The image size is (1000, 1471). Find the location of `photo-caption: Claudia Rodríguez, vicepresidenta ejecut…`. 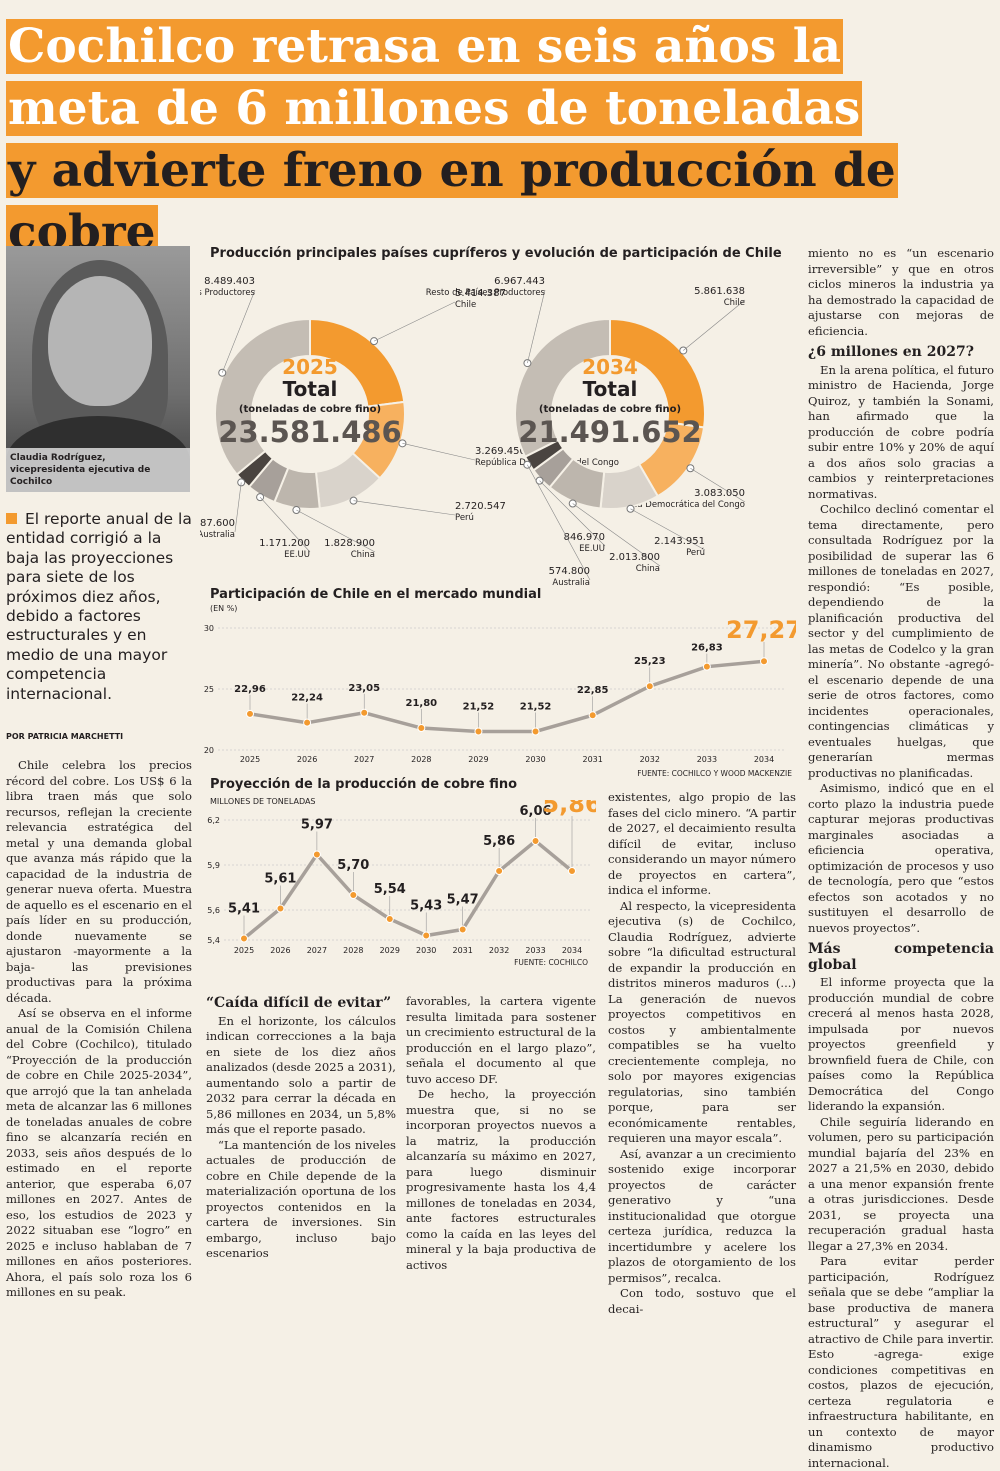

photo-caption: Claudia Rodríguez, vicepresidenta ejecut… is located at coordinates (98, 470).